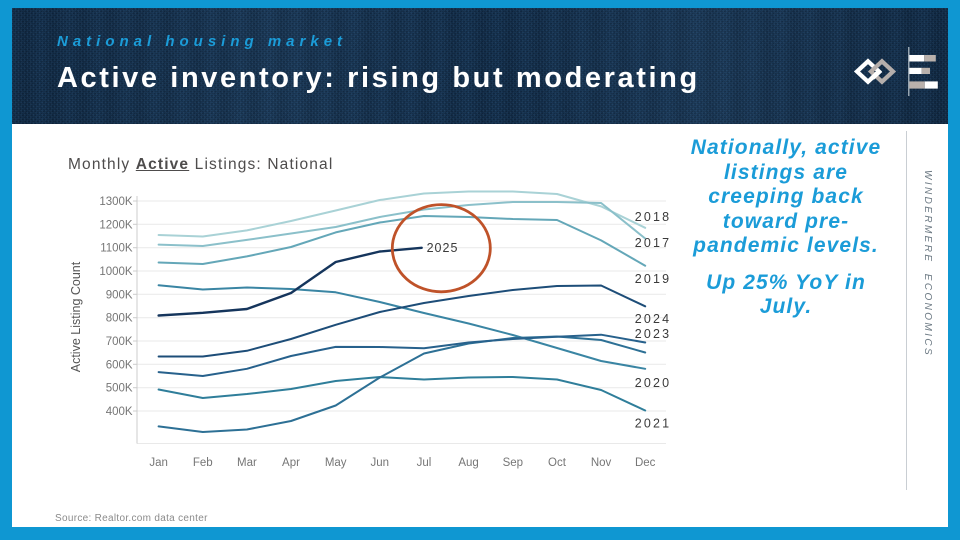 The width and height of the screenshot is (960, 540). What do you see at coordinates (119, 295) in the screenshot?
I see `svg-text: 900K` at bounding box center [119, 295].